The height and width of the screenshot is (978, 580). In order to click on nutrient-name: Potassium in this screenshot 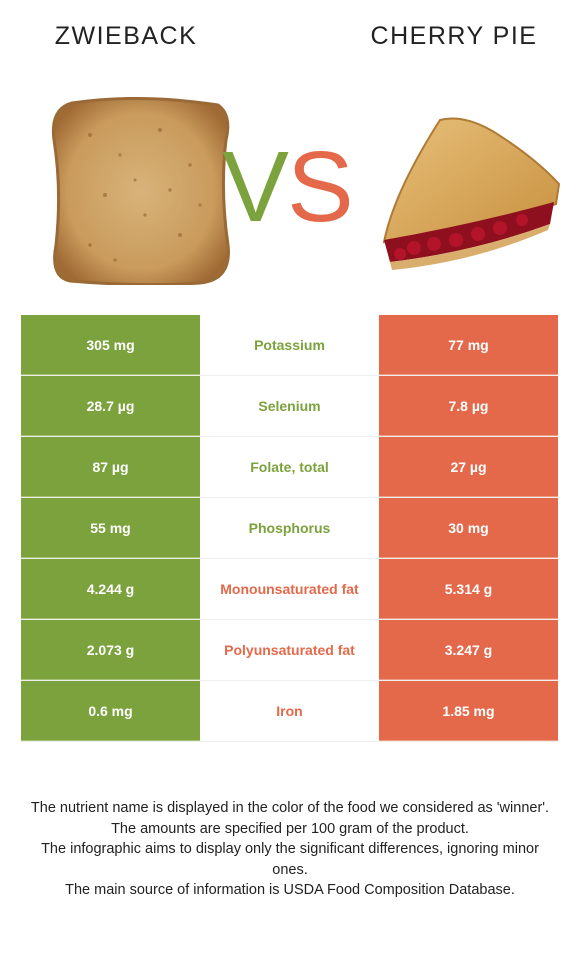, I will do `click(289, 345)`.